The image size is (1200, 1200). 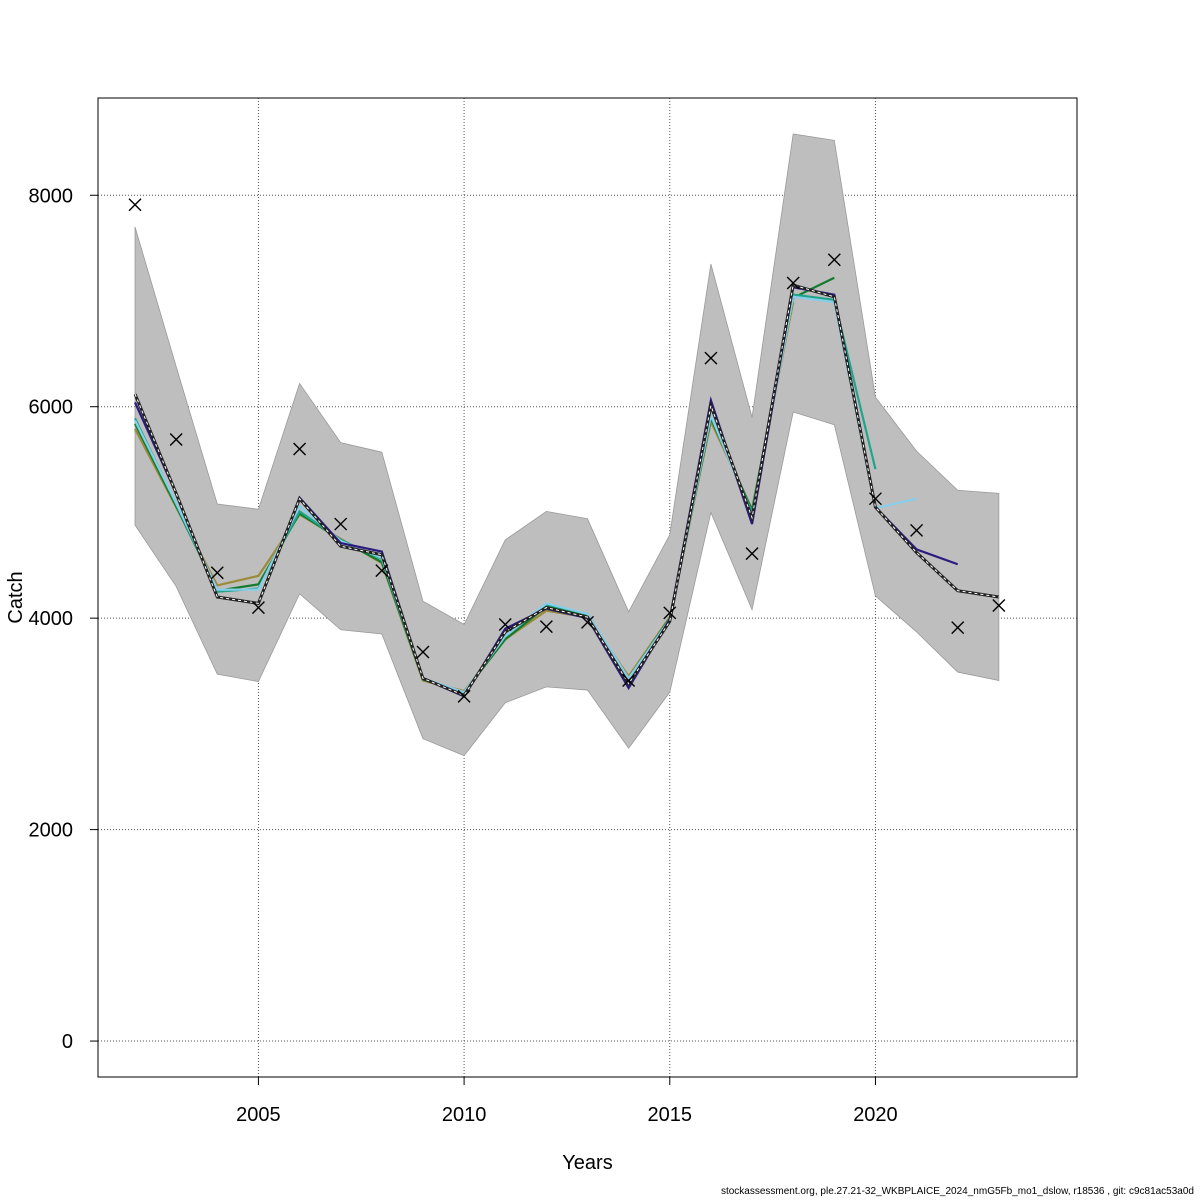 I want to click on y-axis-title: Catch, so click(x=16, y=597).